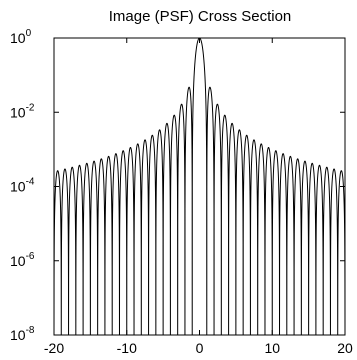 The height and width of the screenshot is (360, 357). What do you see at coordinates (54, 348) in the screenshot?
I see `x-tick-label: -20` at bounding box center [54, 348].